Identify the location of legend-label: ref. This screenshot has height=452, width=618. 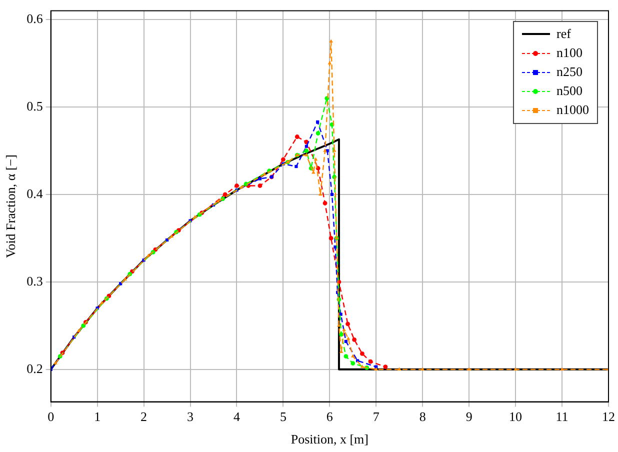
(563, 34).